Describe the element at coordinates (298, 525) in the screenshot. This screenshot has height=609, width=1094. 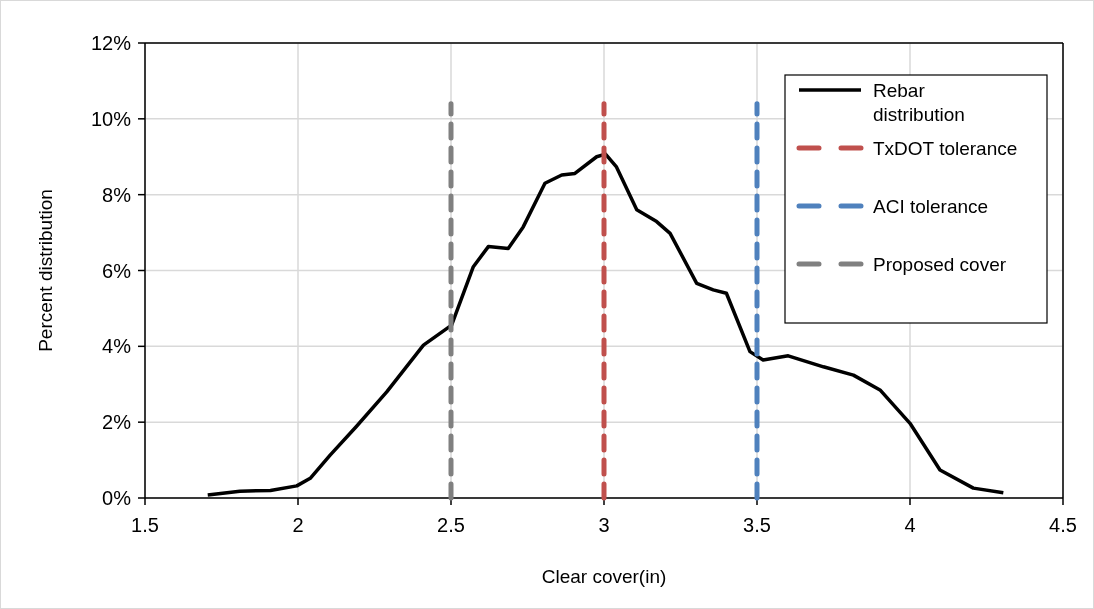
I see `x-tick-label: 2` at that location.